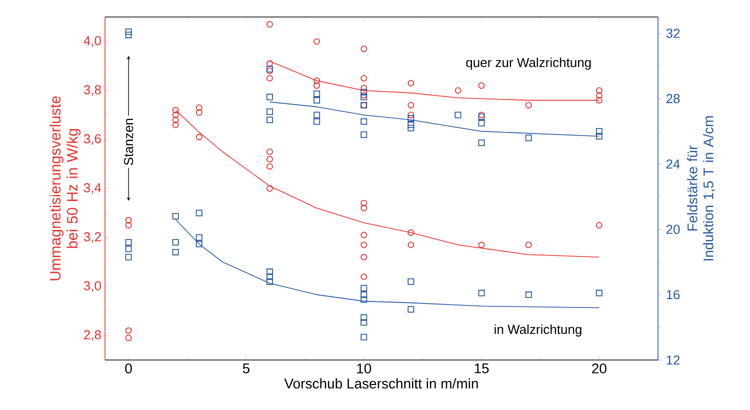  I want to click on y2-tick-label: 28, so click(673, 99).